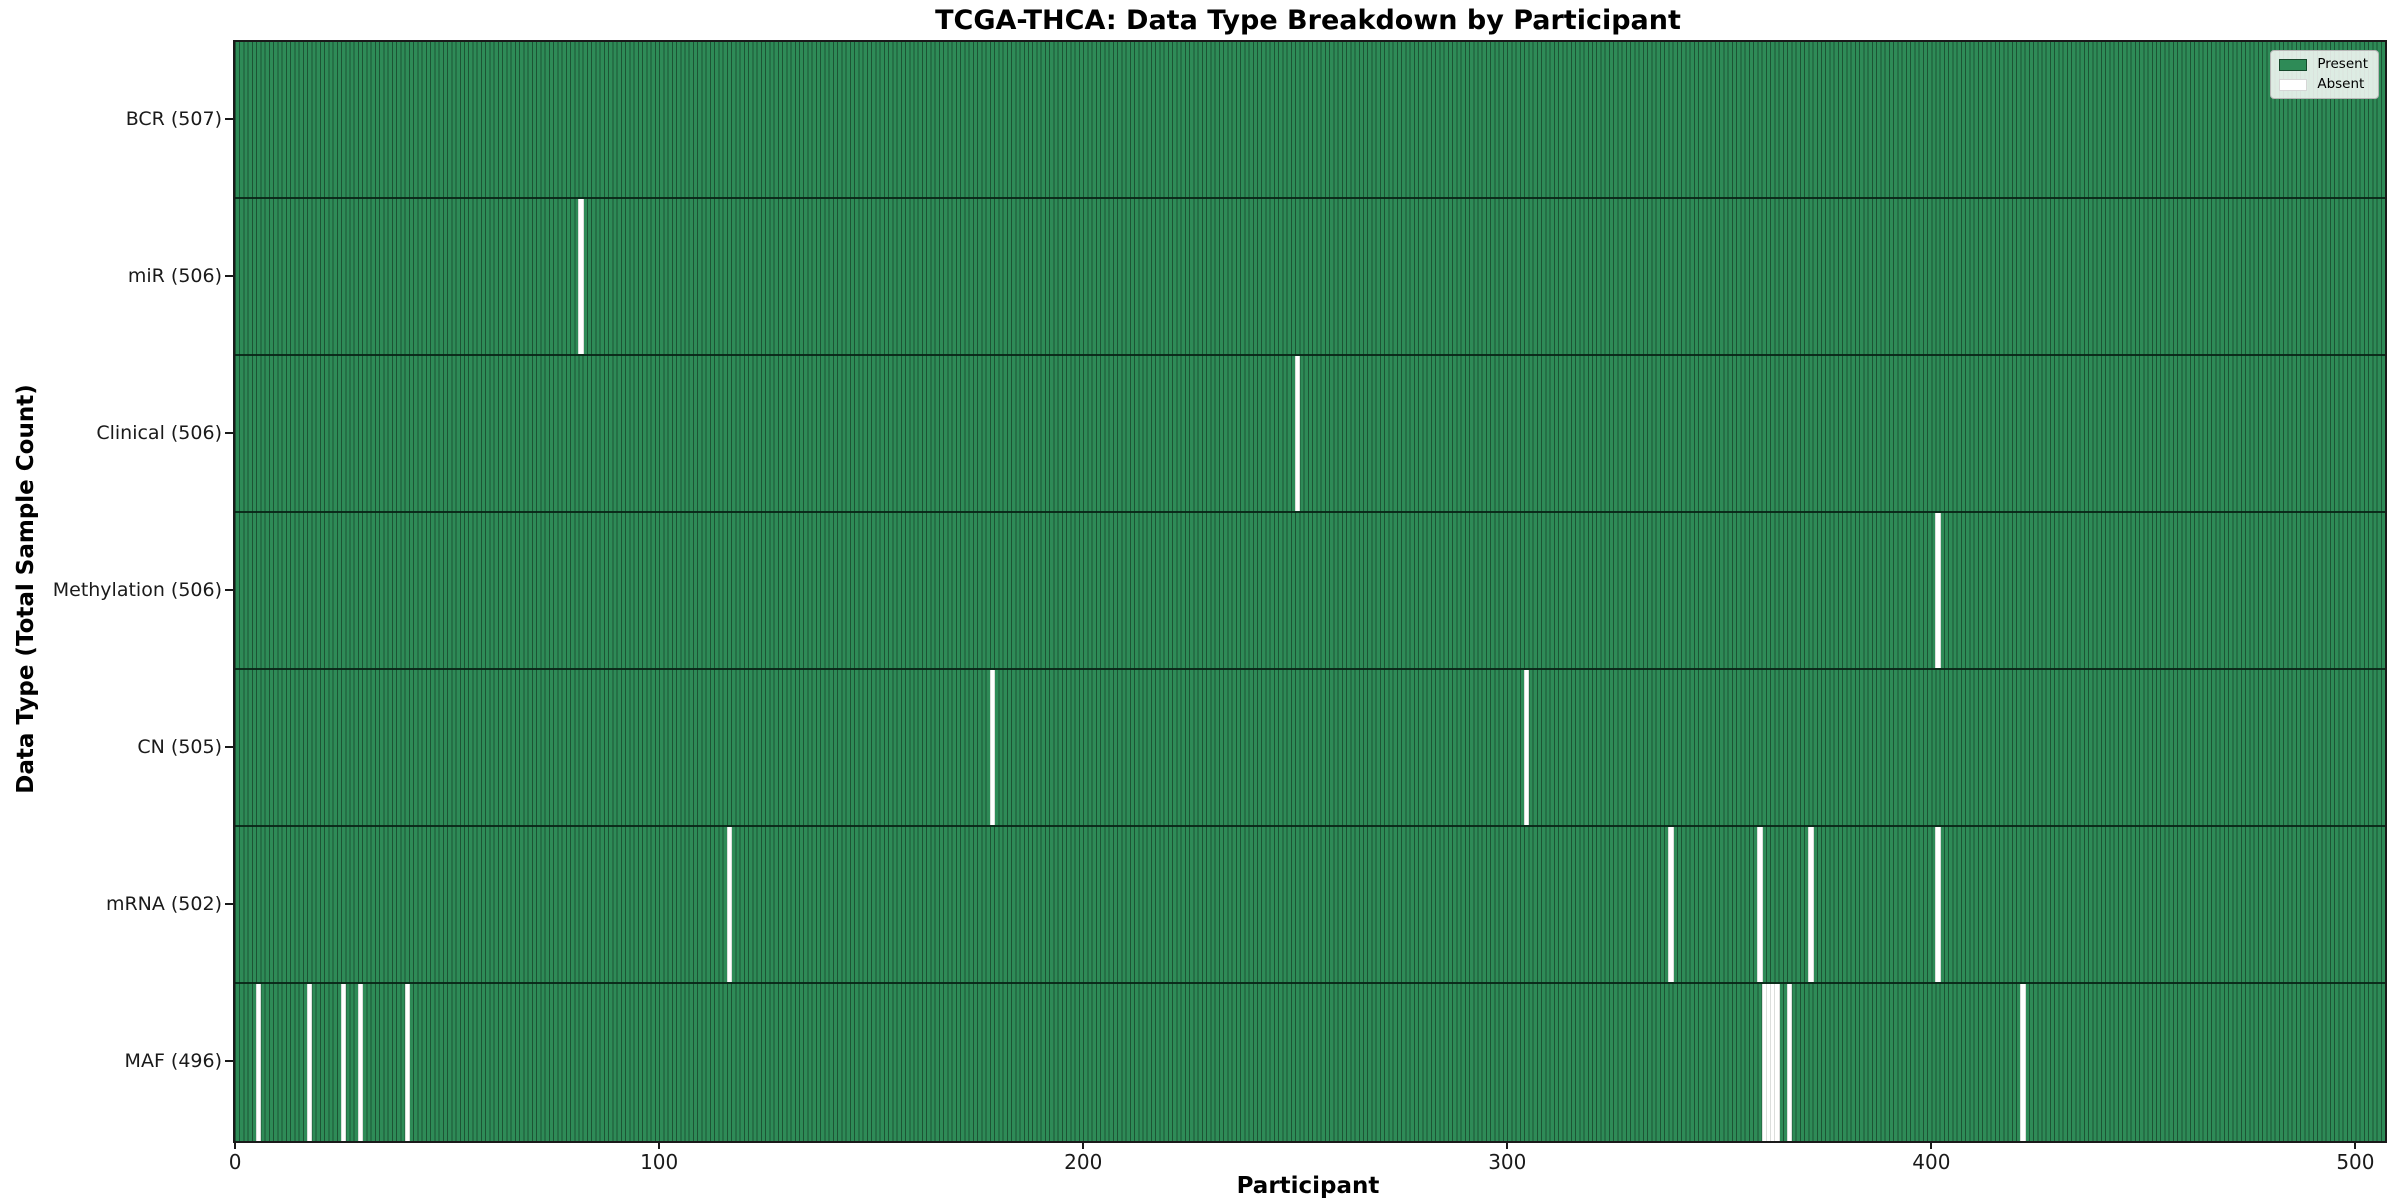  What do you see at coordinates (1308, 1186) in the screenshot?
I see `x-axis-label: Participant` at bounding box center [1308, 1186].